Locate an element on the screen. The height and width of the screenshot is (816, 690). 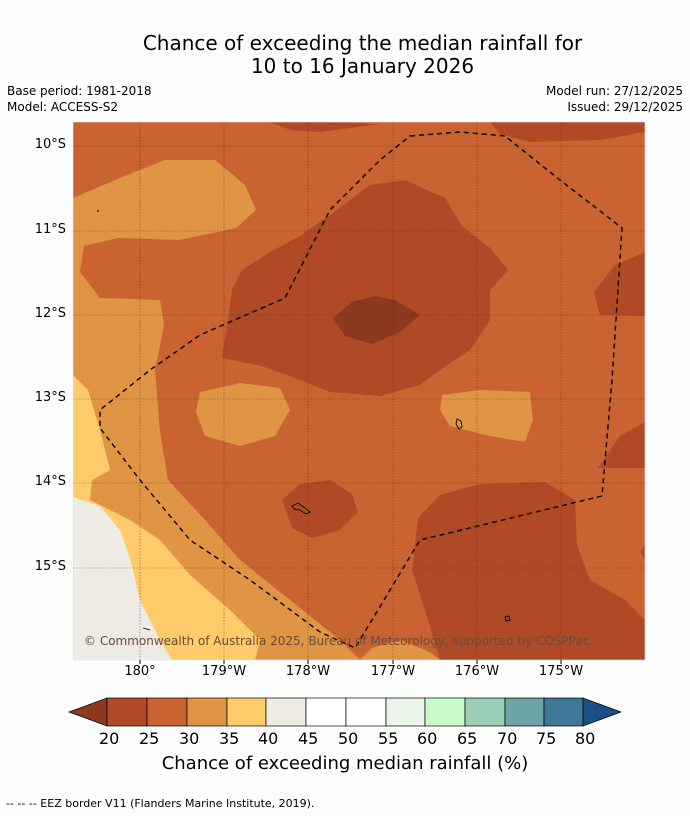
lon-label: 176°W is located at coordinates (477, 671).